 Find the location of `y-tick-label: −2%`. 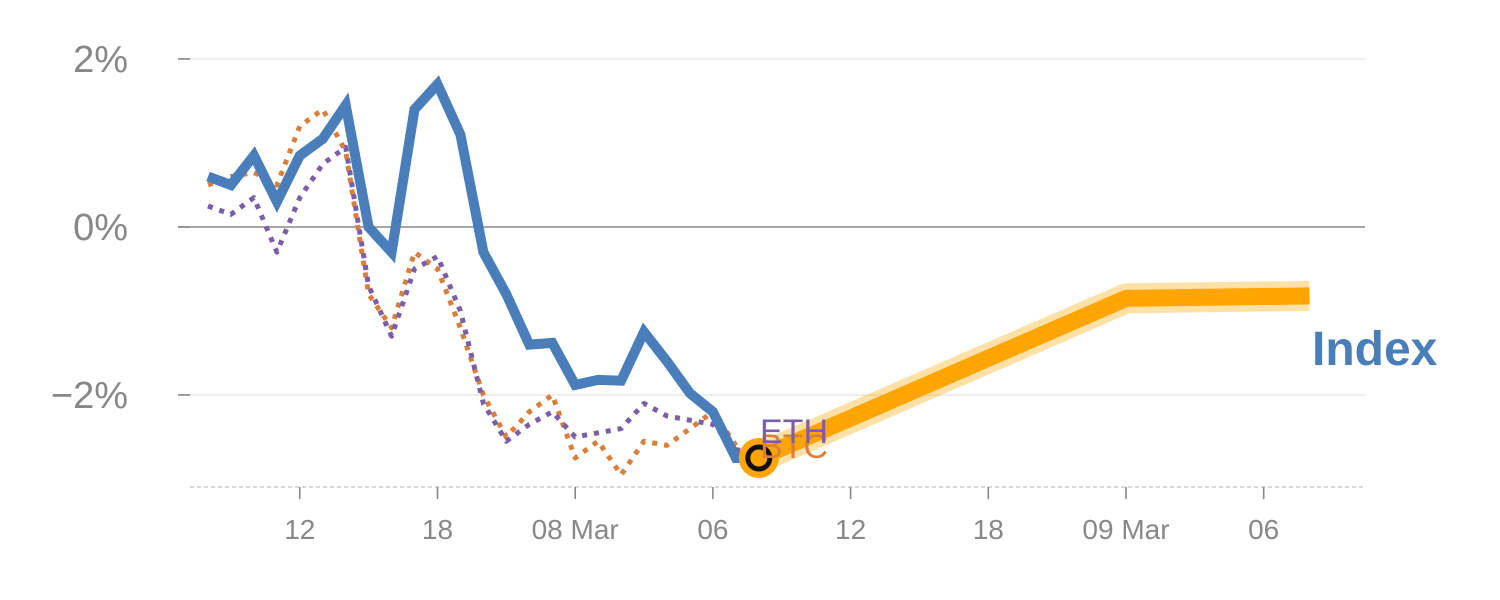

y-tick-label: −2% is located at coordinates (89, 396).